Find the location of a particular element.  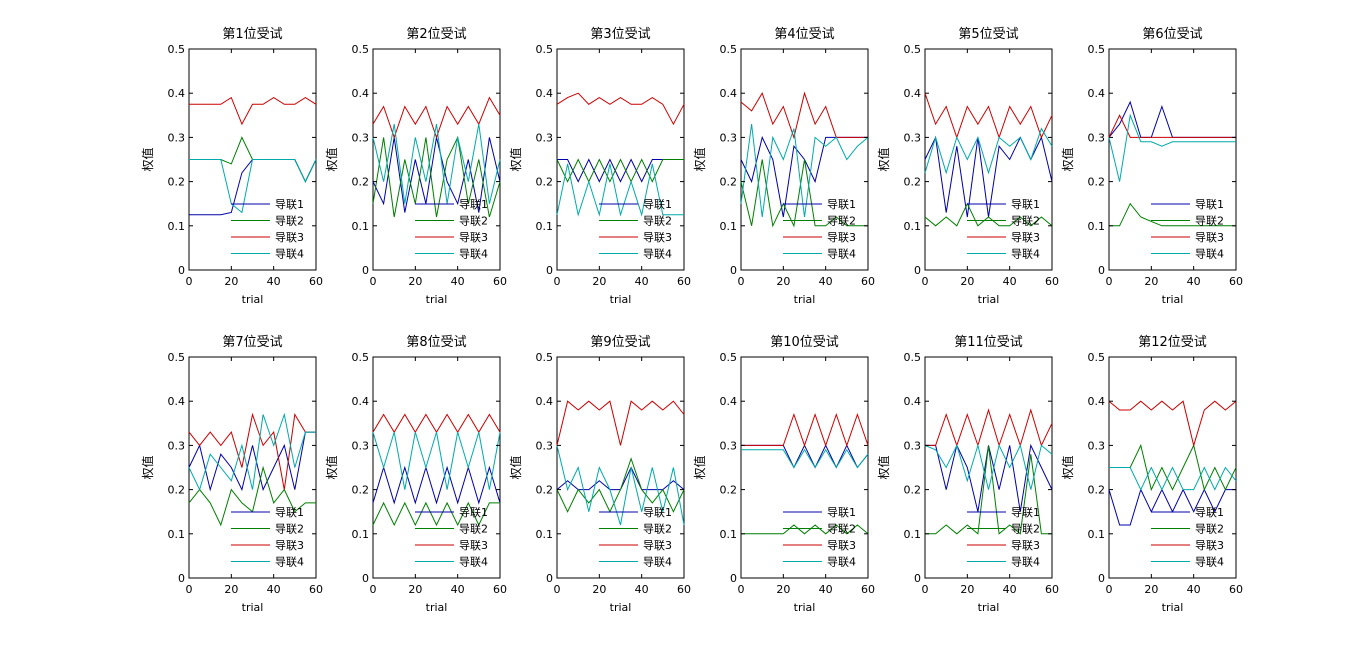

subplot-title: 第12位受试 is located at coordinates (1172, 342).